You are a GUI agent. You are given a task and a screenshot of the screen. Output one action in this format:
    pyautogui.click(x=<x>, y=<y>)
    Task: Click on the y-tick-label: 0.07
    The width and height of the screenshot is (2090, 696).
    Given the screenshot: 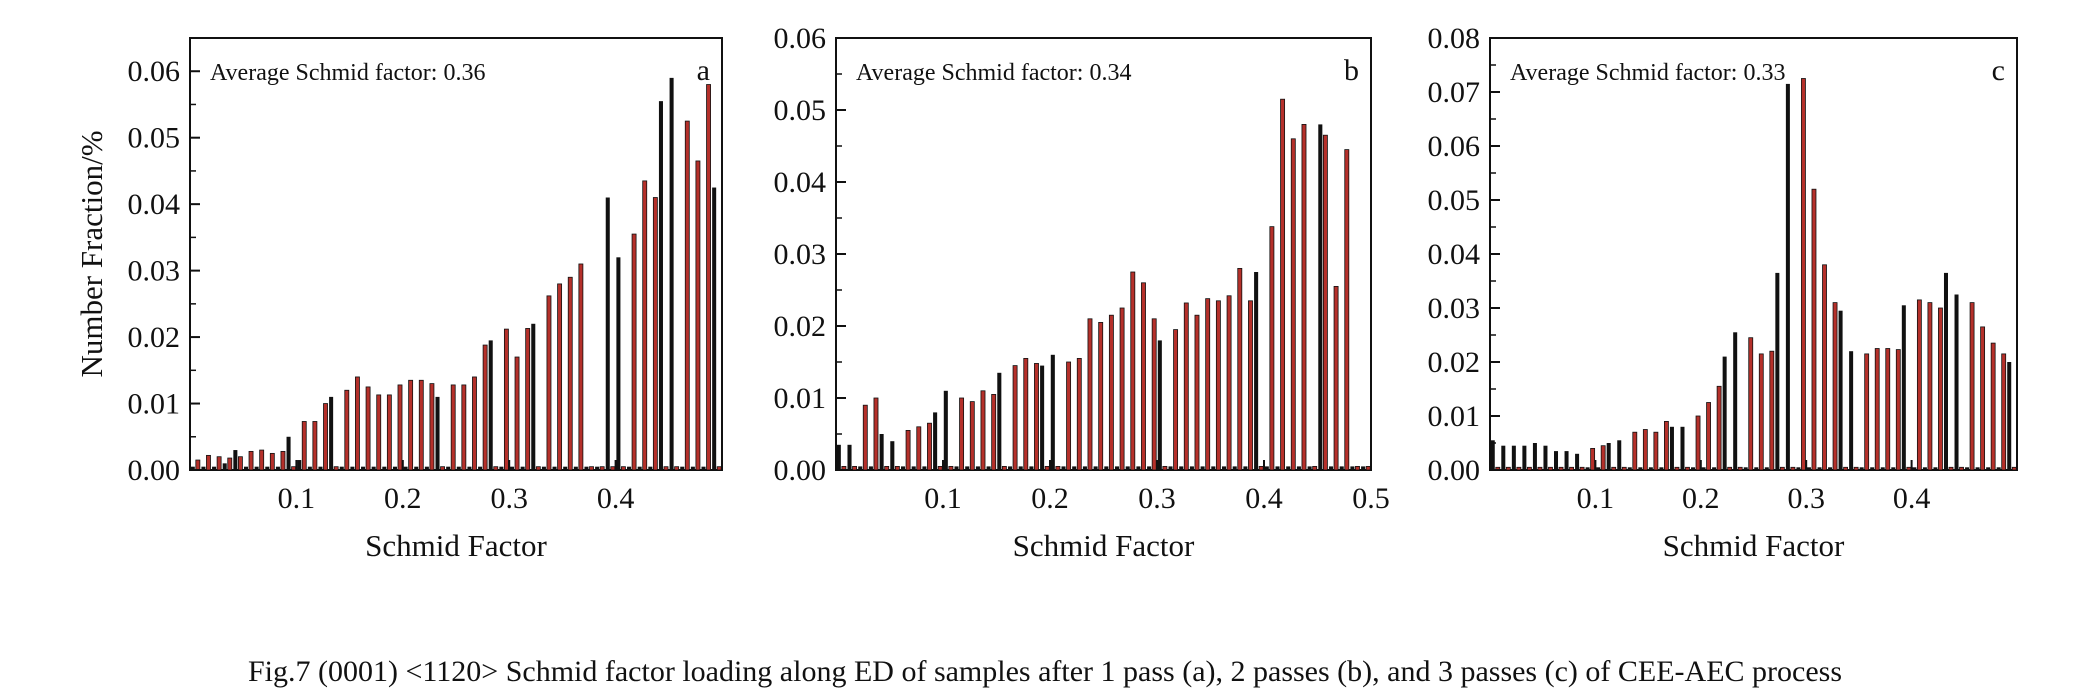 What is the action you would take?
    pyautogui.click(x=1454, y=92)
    